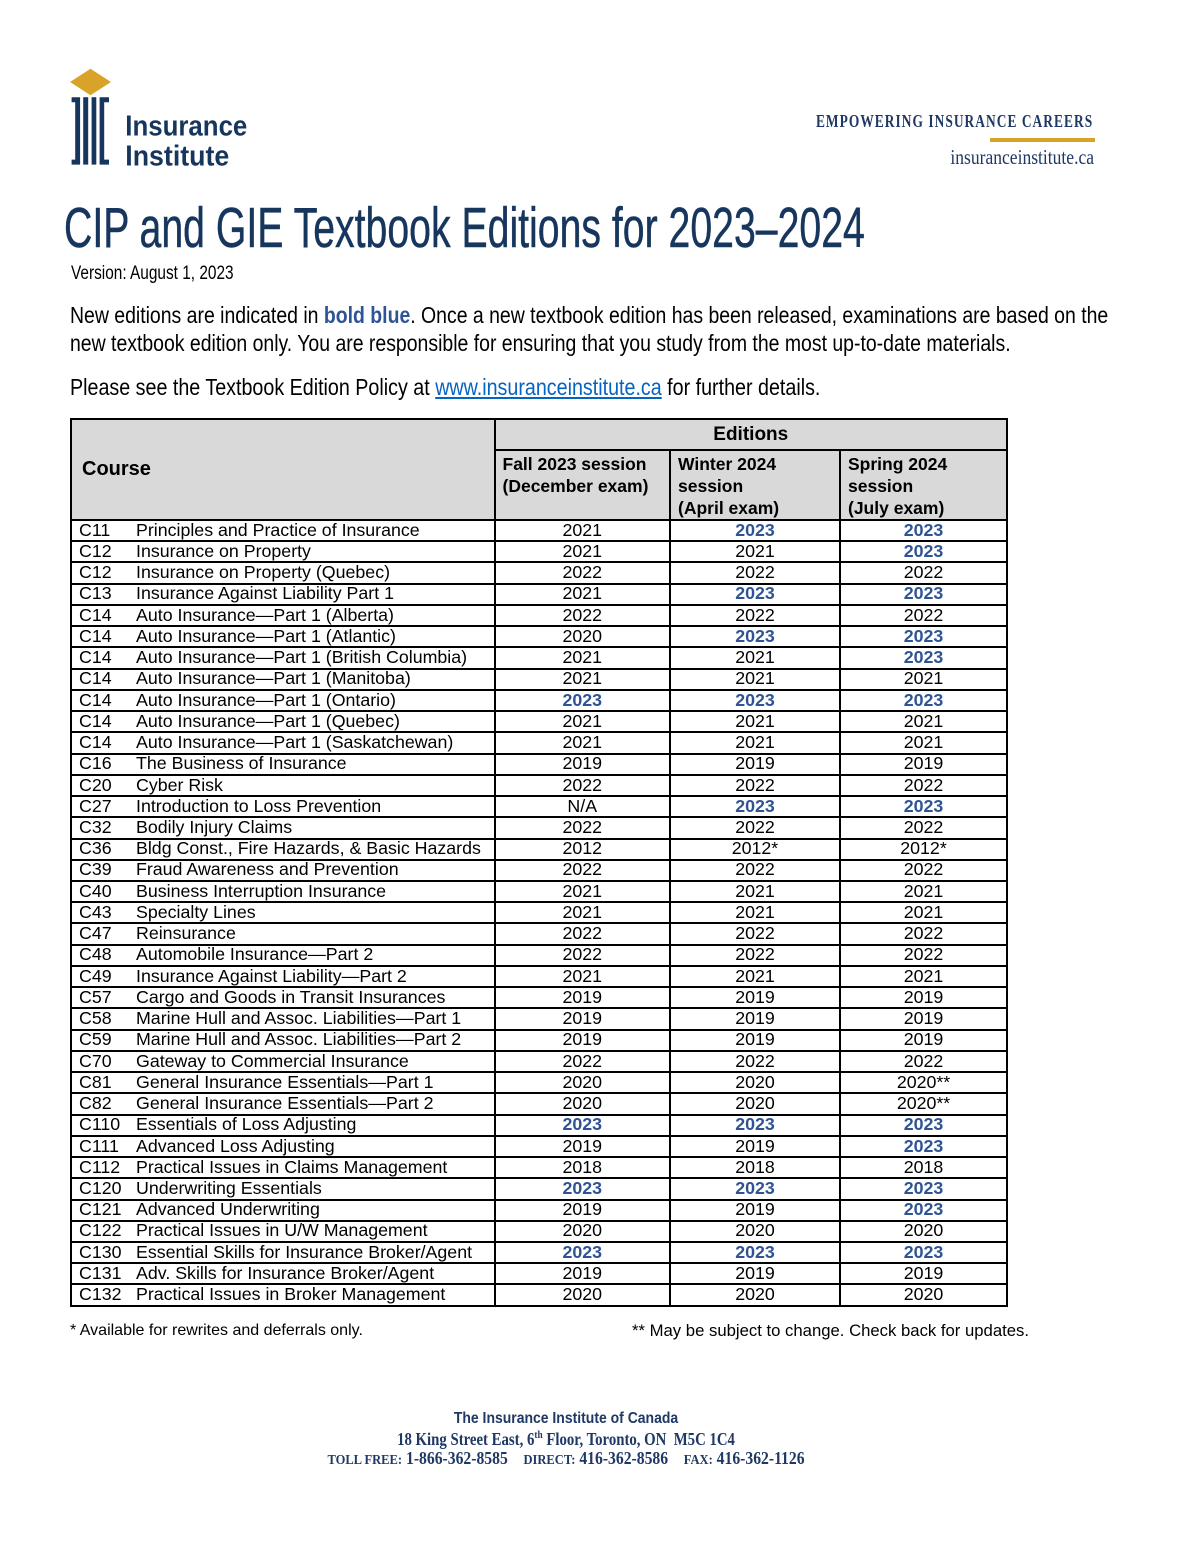  Describe the element at coordinates (177, 156) in the screenshot. I see `svg-text: Institute` at that location.